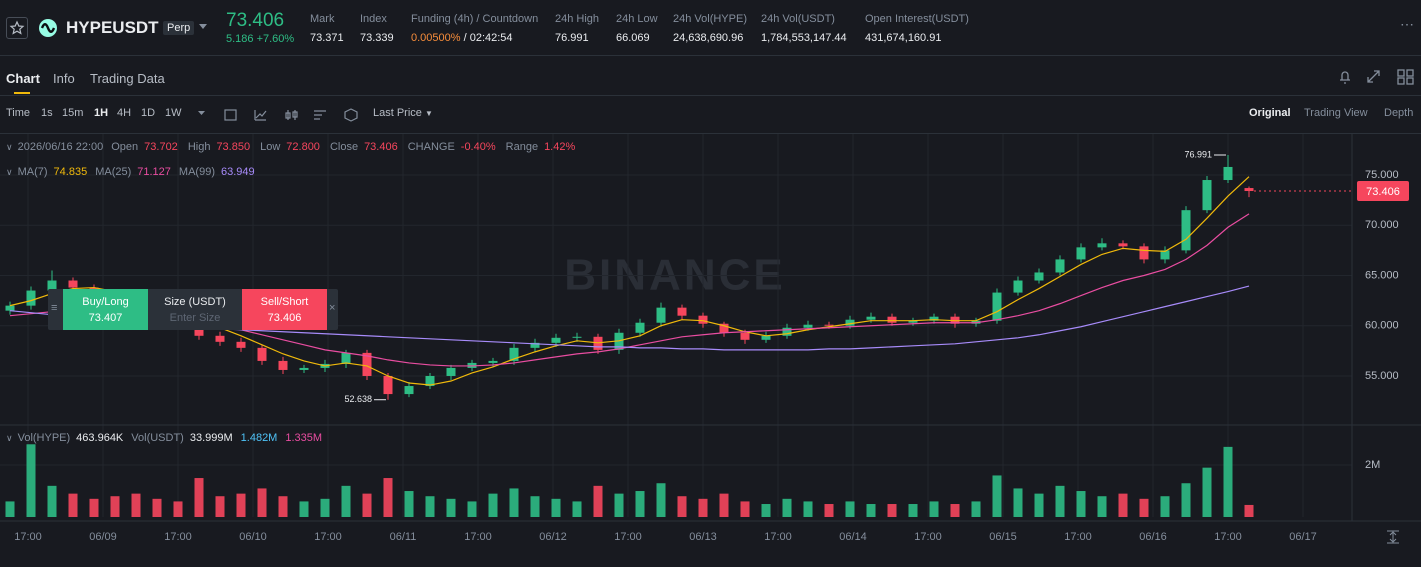  I want to click on drag-handle: ≡, so click(54, 308).